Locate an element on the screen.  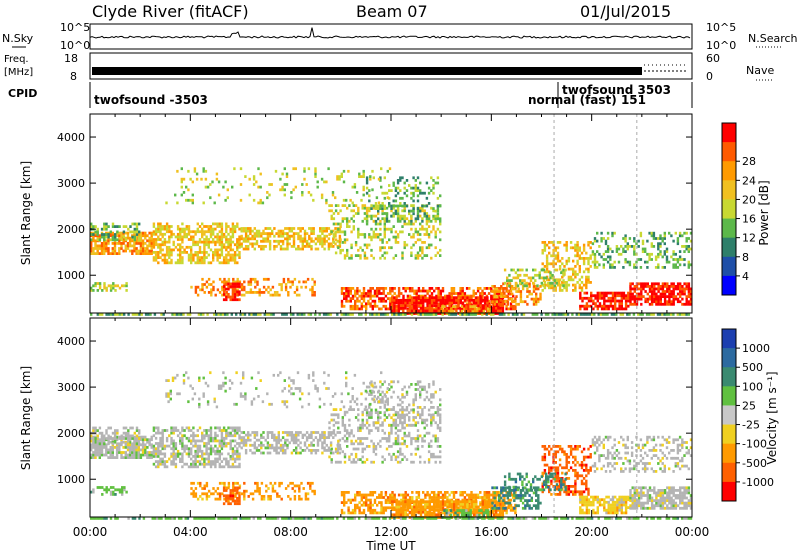
nave-tick-top: 60 is located at coordinates (713, 58).